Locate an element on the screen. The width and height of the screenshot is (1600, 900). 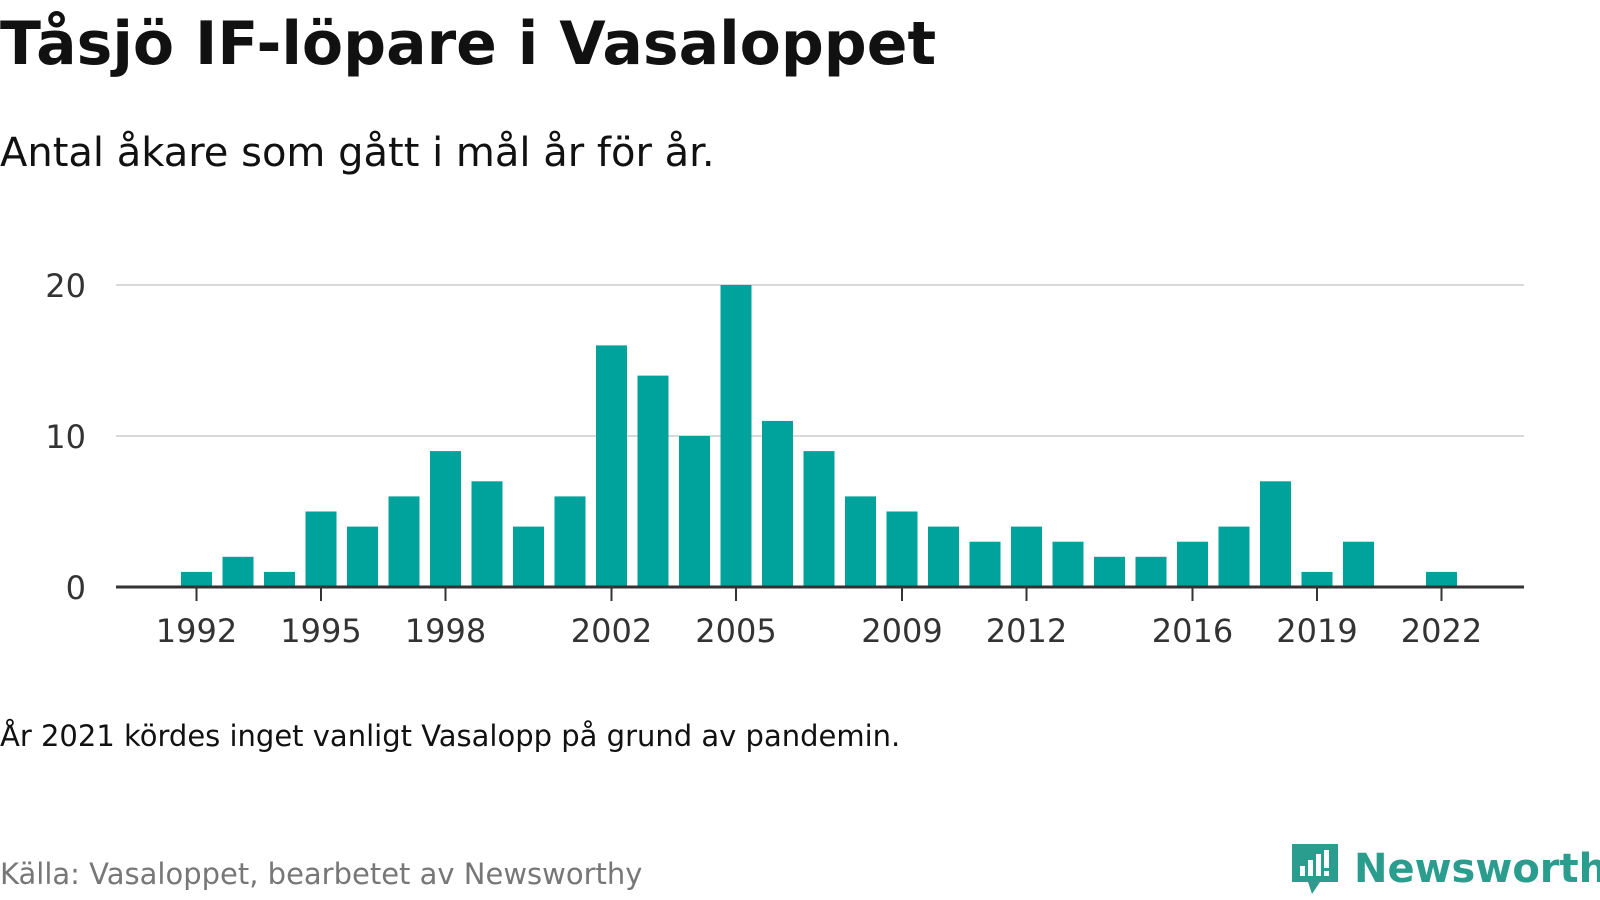
bar-1997 is located at coordinates (404, 541).